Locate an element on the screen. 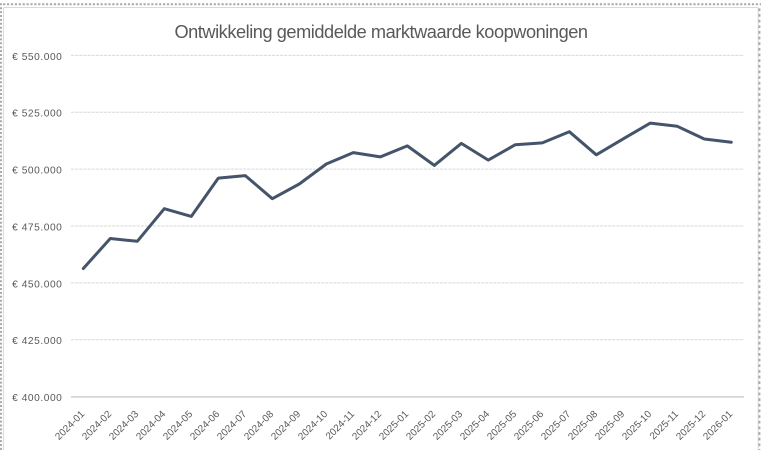 The height and width of the screenshot is (450, 761). svg-text: € 425.000 is located at coordinates (37, 341).